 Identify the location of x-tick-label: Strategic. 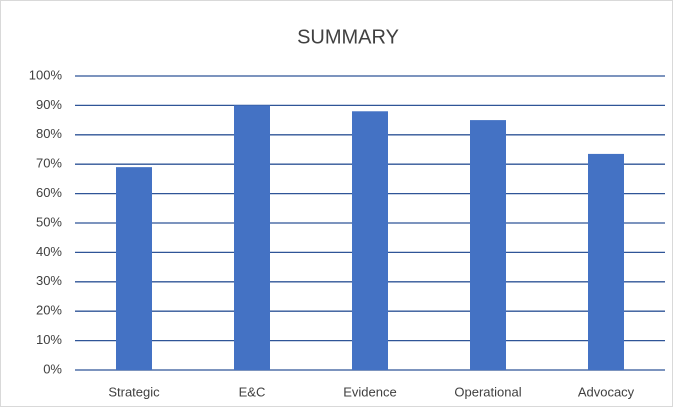
(134, 391).